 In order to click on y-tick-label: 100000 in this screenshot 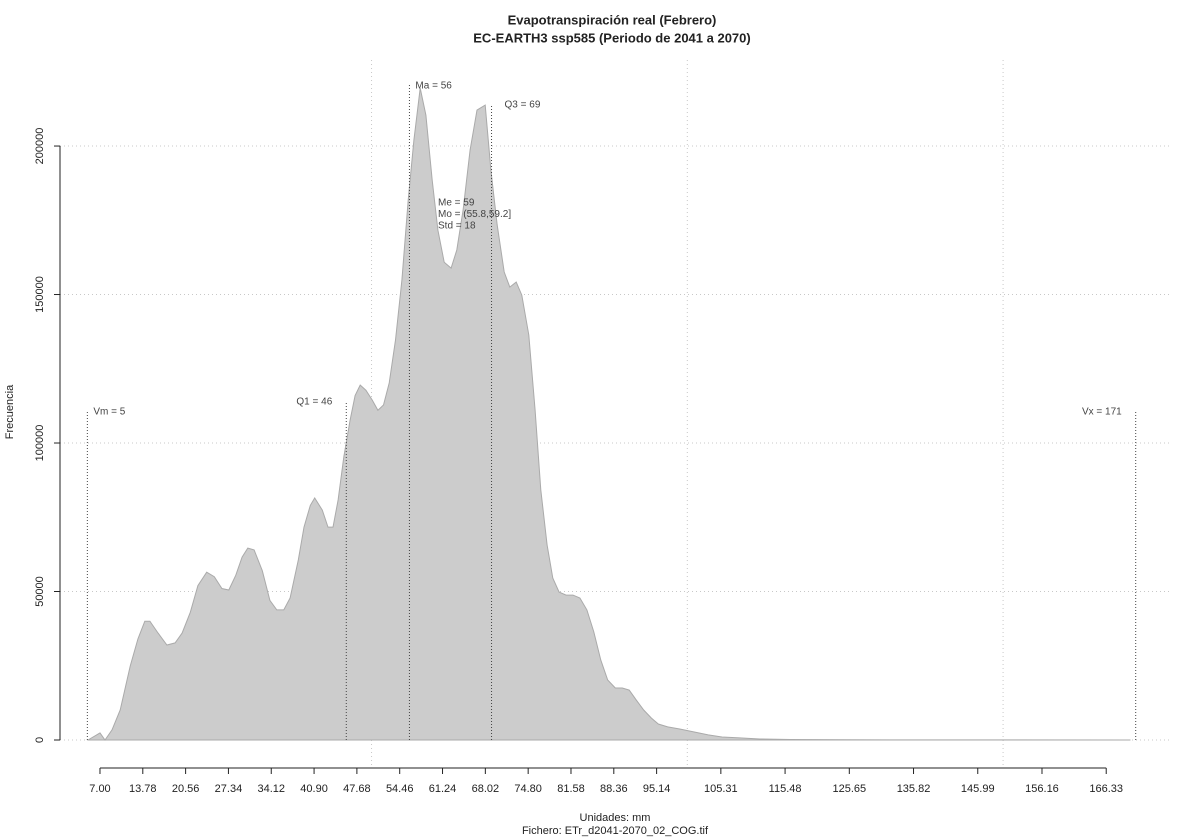, I will do `click(40, 443)`.